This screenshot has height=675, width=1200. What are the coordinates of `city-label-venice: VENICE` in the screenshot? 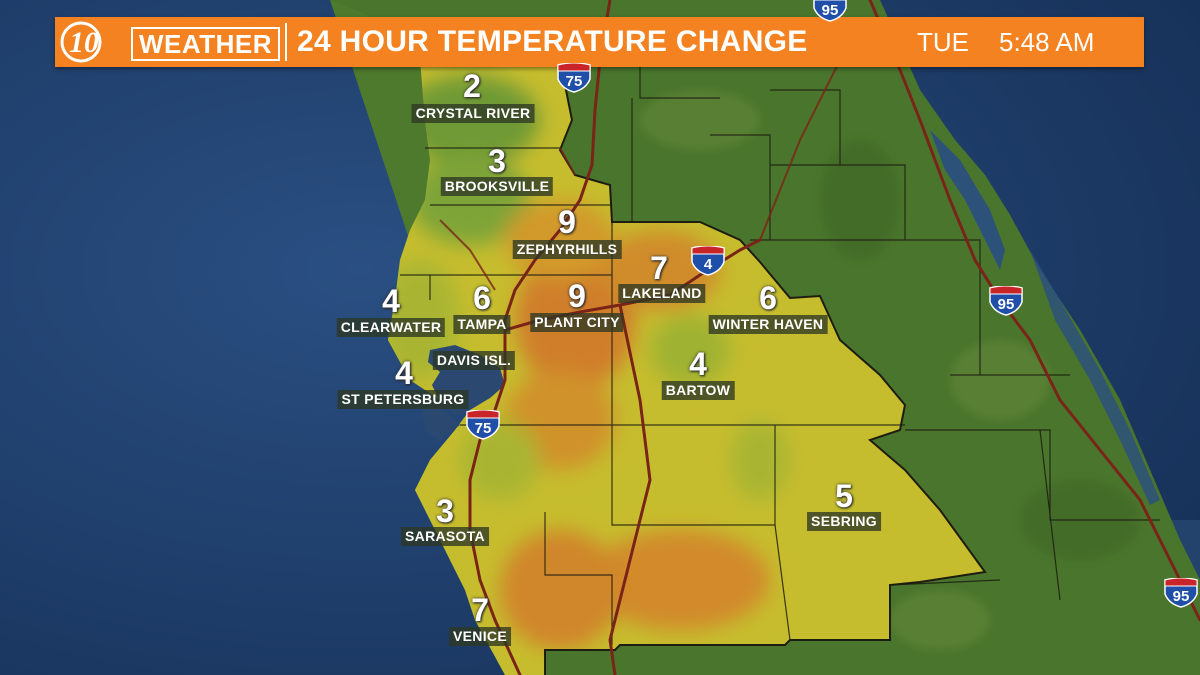 It's located at (480, 636).